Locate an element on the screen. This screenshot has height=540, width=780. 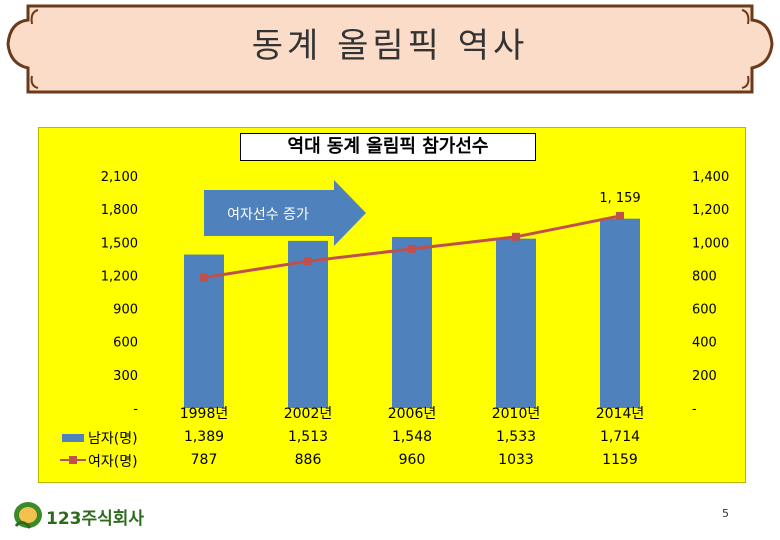
table-women-value: 886 is located at coordinates (308, 460).